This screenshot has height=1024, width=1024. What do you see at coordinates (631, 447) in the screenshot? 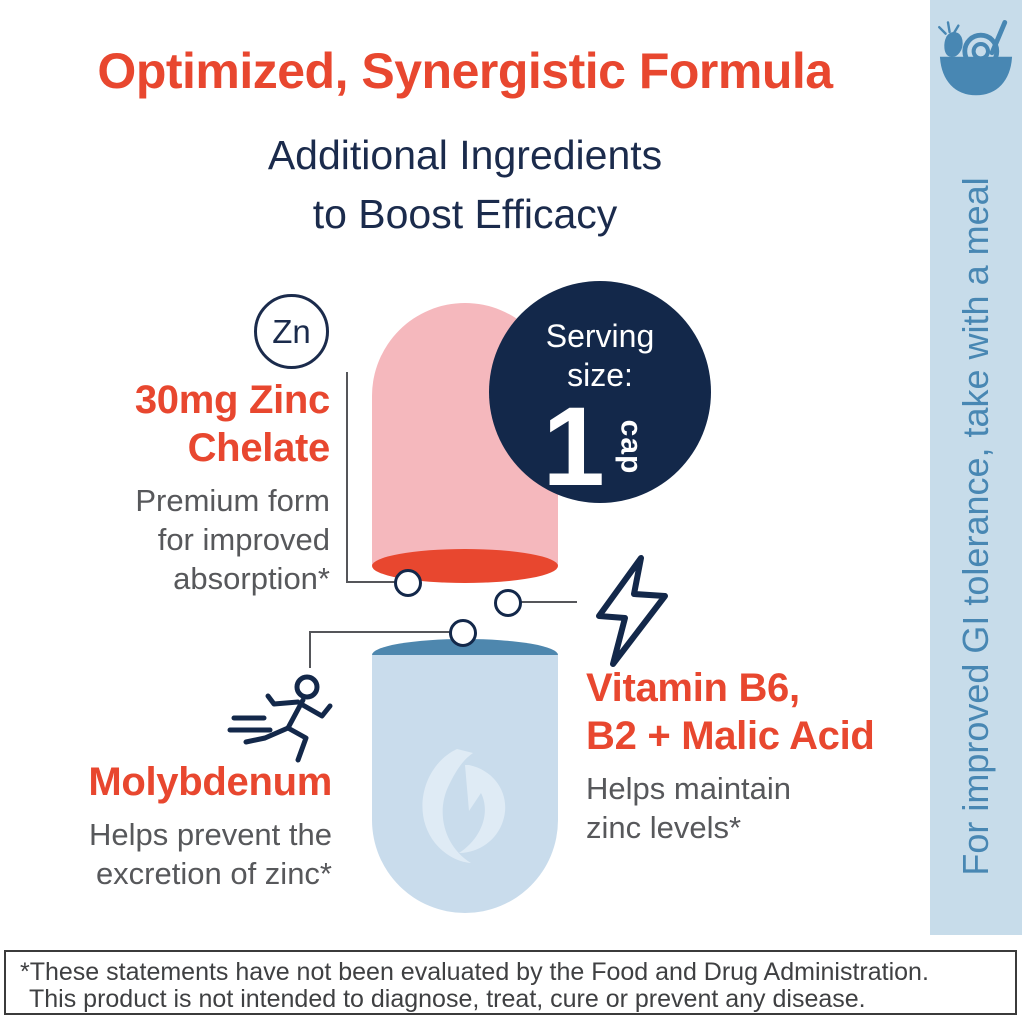
I see `serving-unit: cap` at bounding box center [631, 447].